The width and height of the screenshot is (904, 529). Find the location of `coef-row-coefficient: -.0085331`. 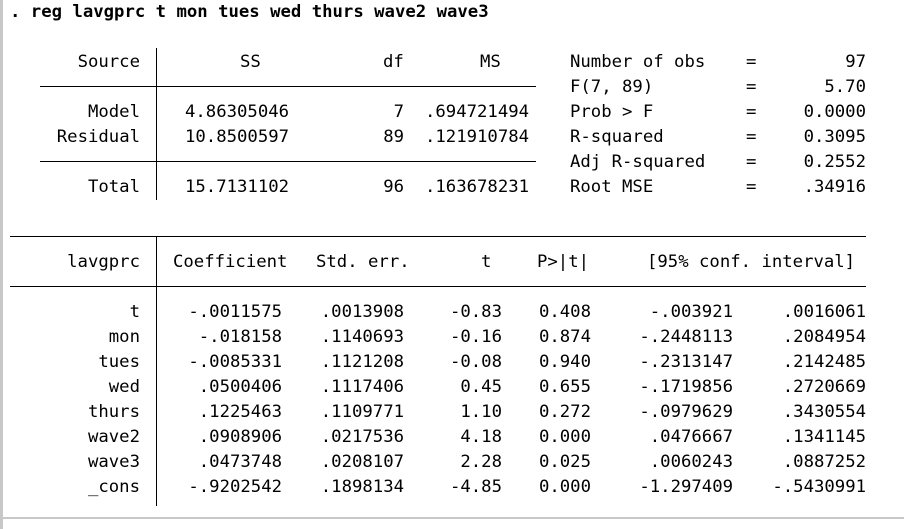

coef-row-coefficient: -.0085331 is located at coordinates (235, 362).